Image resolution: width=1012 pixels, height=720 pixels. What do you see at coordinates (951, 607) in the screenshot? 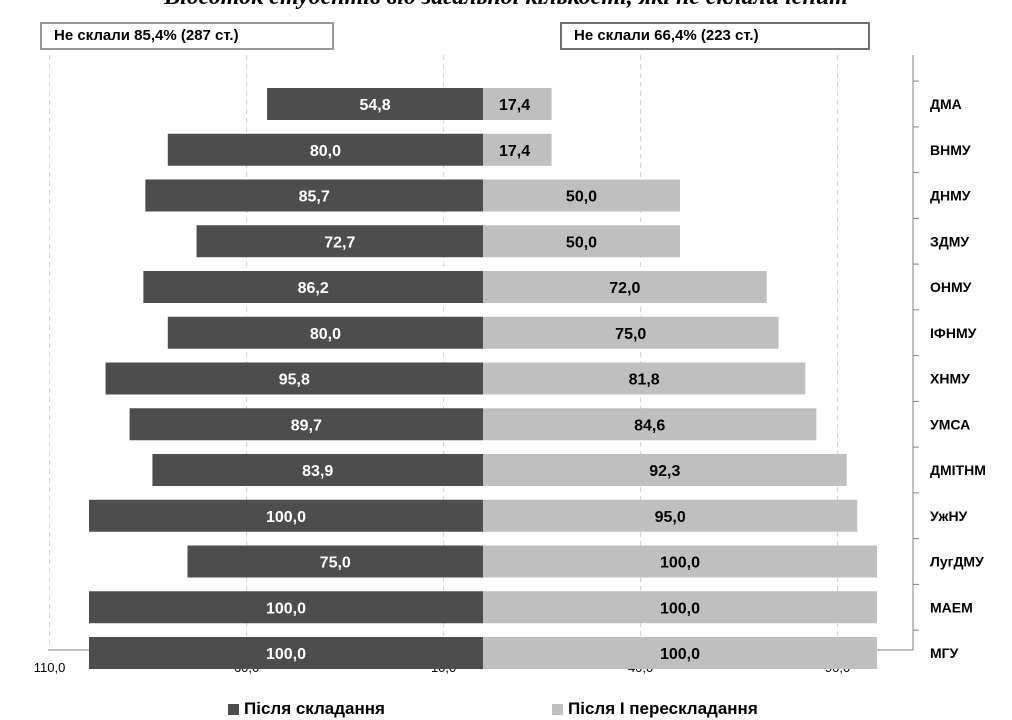
I see `category-label: МАЕМ` at bounding box center [951, 607].